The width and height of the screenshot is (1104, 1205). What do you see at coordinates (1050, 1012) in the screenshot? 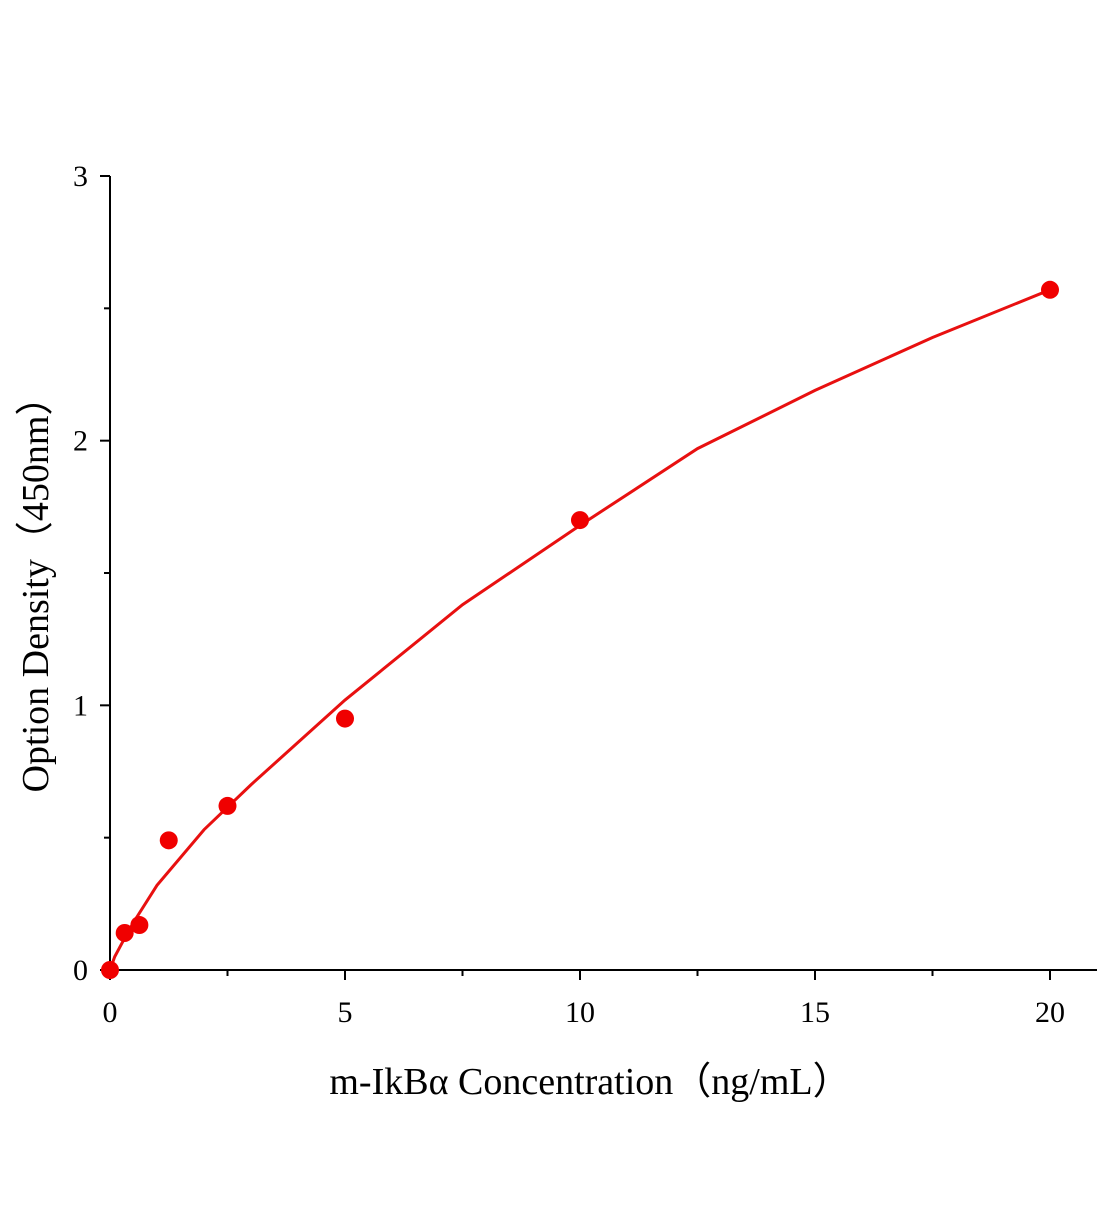
I see `x-tick-label: 20` at bounding box center [1050, 1012].